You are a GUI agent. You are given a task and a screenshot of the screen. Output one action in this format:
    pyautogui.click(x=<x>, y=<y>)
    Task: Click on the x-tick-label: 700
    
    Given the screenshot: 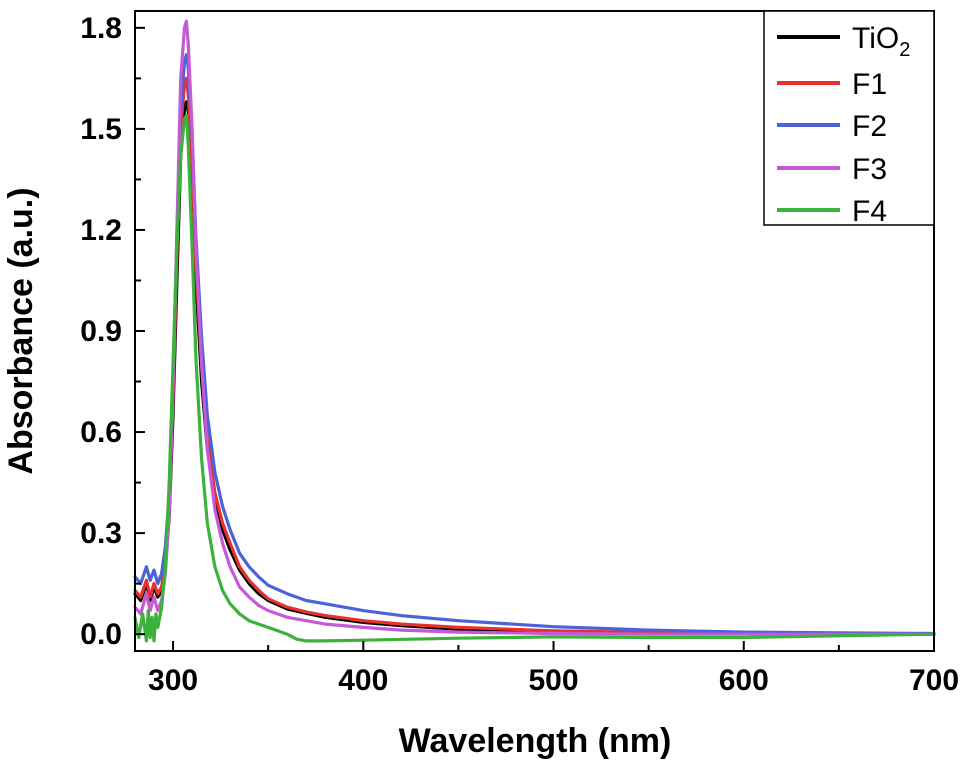 What is the action you would take?
    pyautogui.click(x=934, y=680)
    